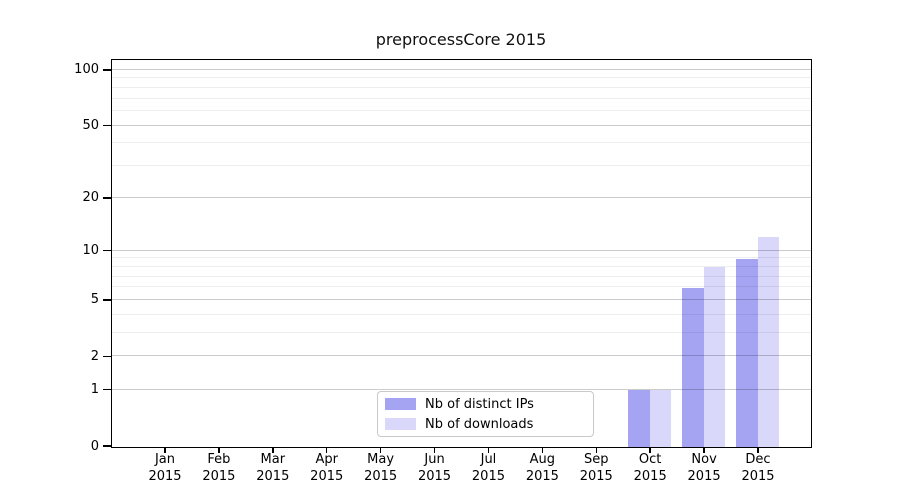 This screenshot has width=900, height=500. What do you see at coordinates (650, 459) in the screenshot?
I see `x-tick-label-month-9: Oct` at bounding box center [650, 459].